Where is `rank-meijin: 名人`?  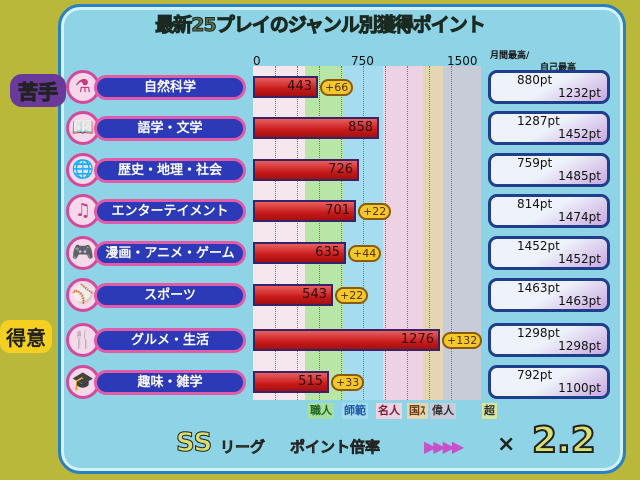 rank-meijin: 名人 is located at coordinates (389, 411).